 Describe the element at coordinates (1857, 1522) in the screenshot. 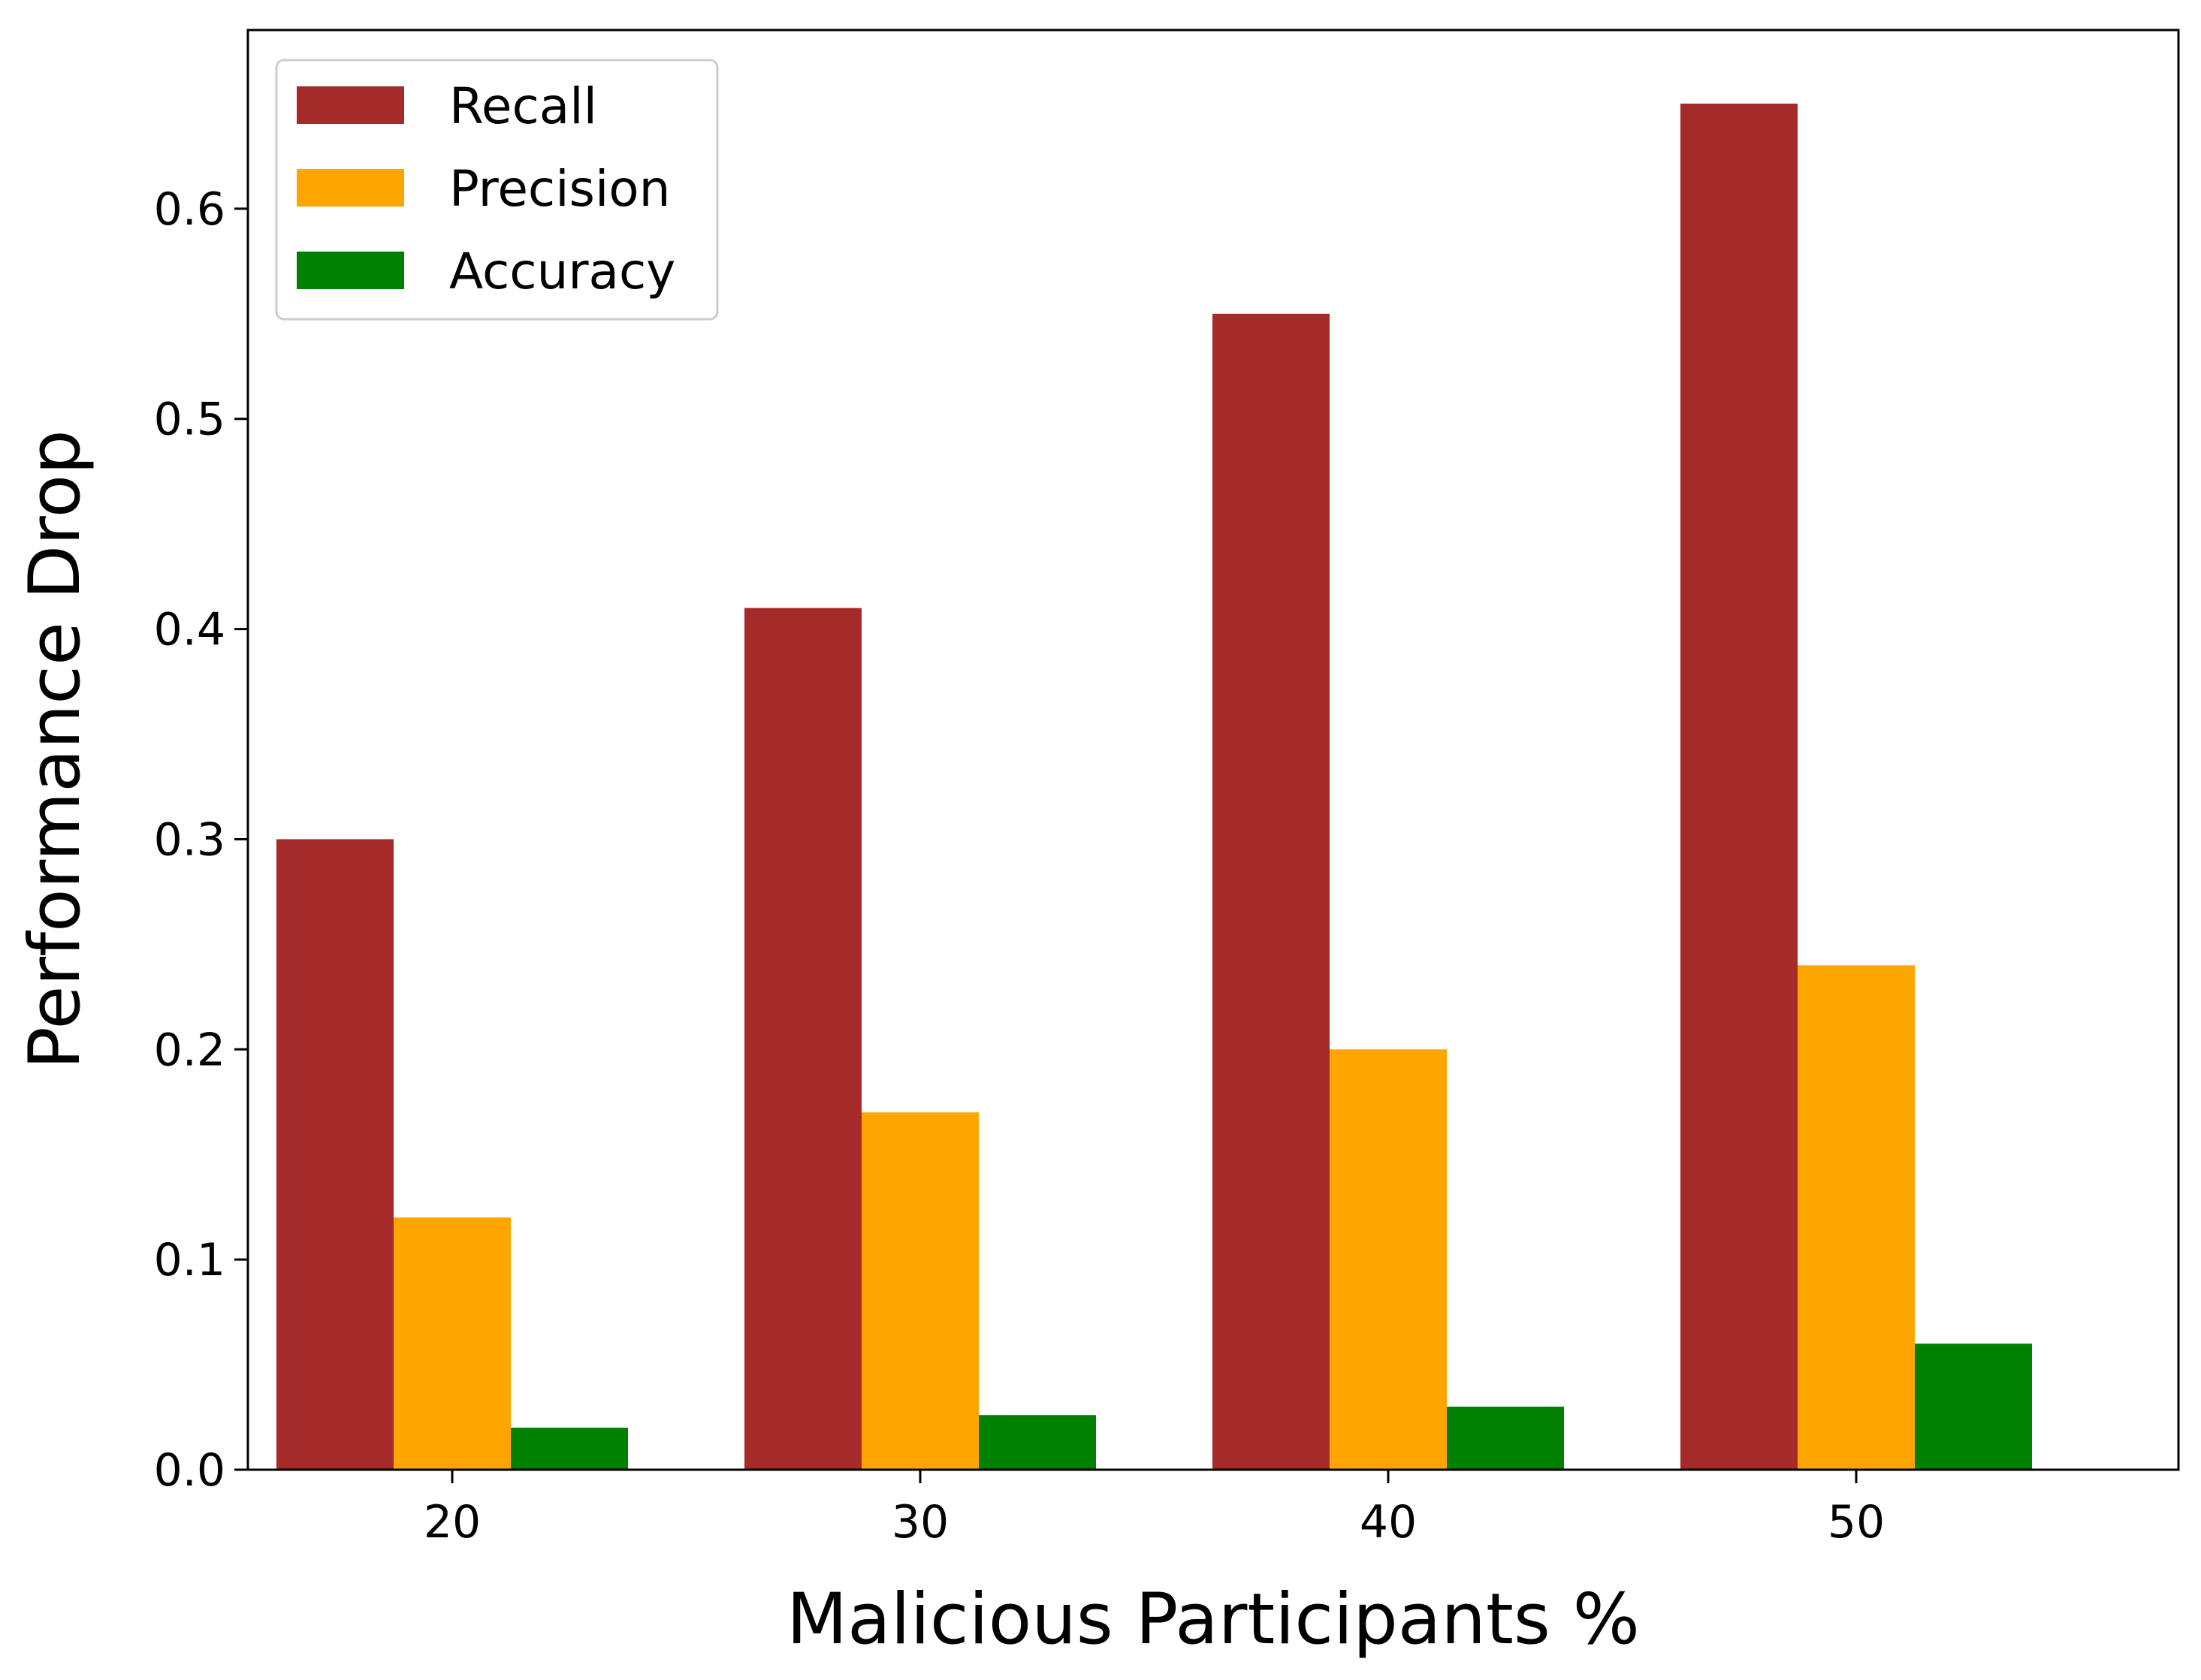

I see `x-tick-label: 50` at that location.